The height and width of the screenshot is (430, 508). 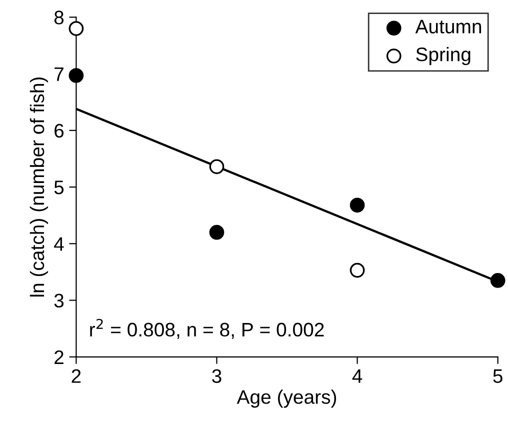 What do you see at coordinates (207, 328) in the screenshot?
I see `annotation: r$^{2}$ = 0.808, n = 8, P = 0.002` at bounding box center [207, 328].